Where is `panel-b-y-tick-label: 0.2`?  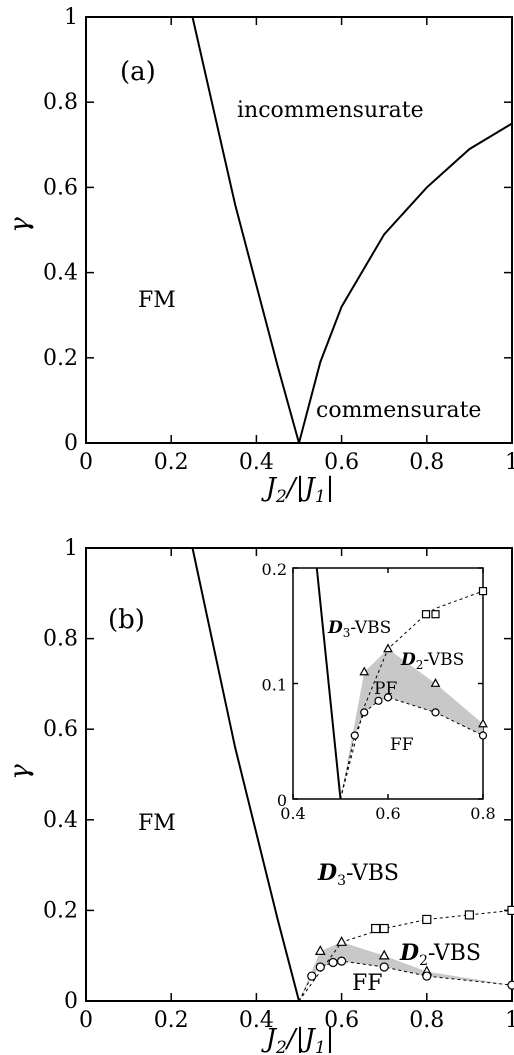 panel-b-y-tick-label: 0.2 is located at coordinates (60, 910).